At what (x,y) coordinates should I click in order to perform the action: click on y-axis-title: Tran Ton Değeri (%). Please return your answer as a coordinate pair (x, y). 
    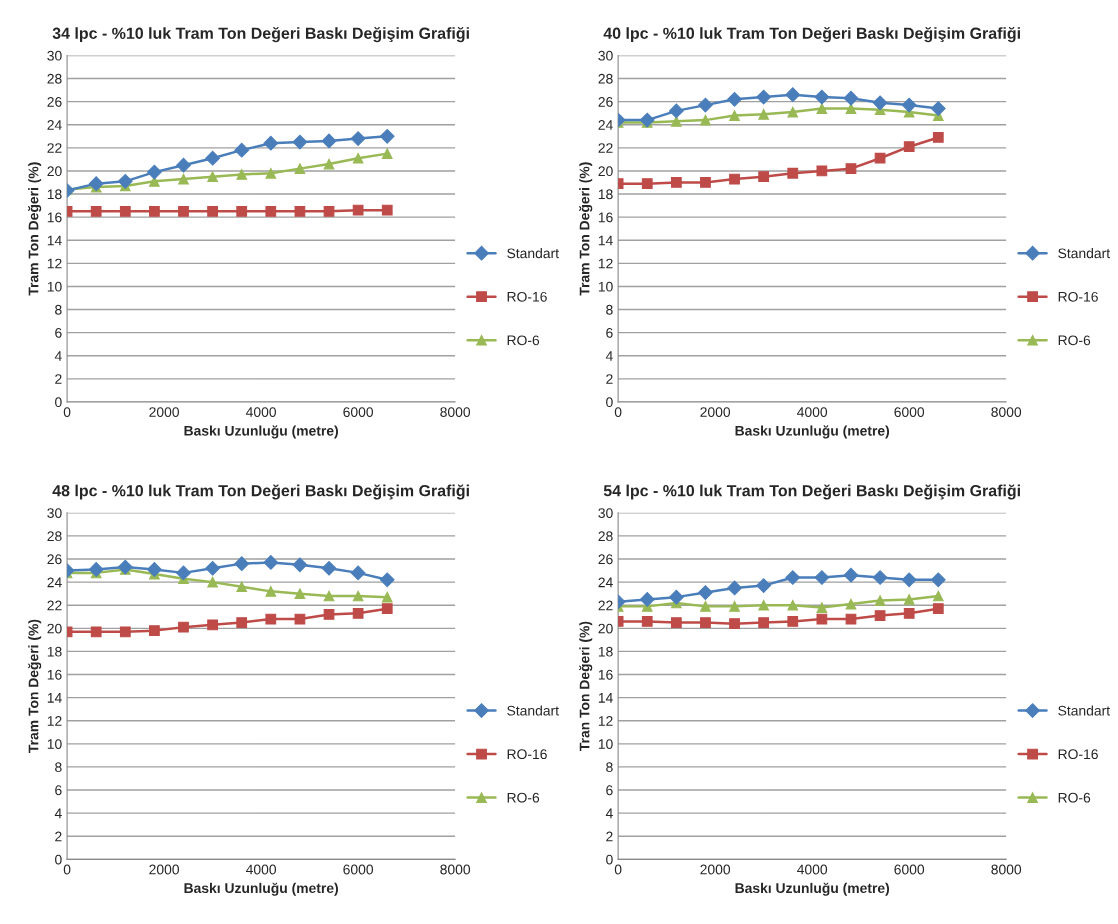
    Looking at the image, I should click on (586, 686).